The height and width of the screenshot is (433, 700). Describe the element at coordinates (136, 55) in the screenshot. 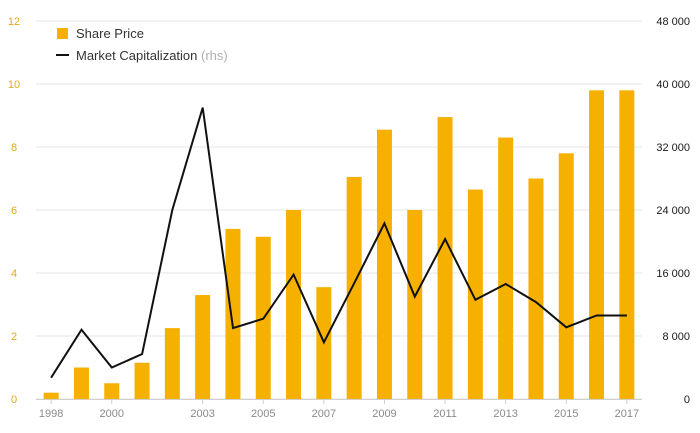

I see `legend-label-market-cap-text: Market Capitalization` at that location.